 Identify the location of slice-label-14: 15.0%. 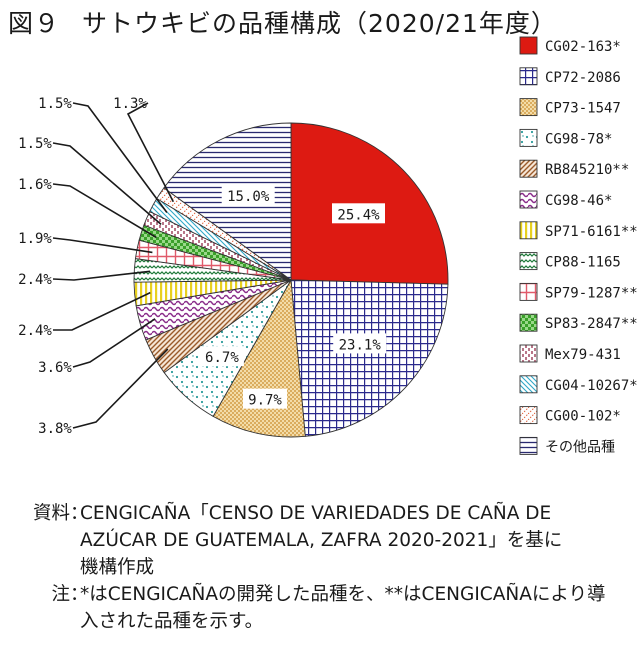
(248, 197).